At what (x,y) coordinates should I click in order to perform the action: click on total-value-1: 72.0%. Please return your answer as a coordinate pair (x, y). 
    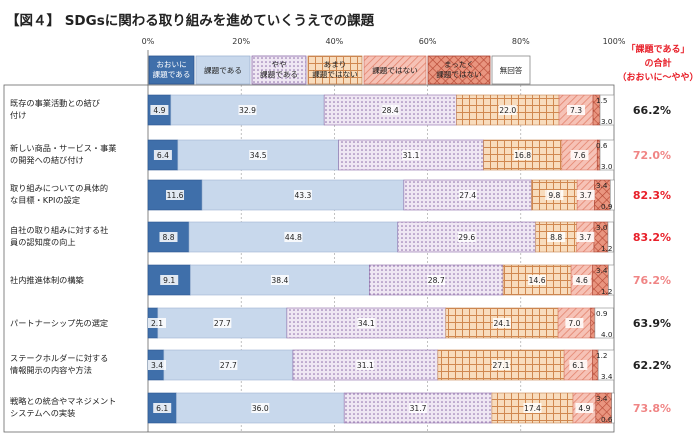
    Looking at the image, I should click on (652, 155).